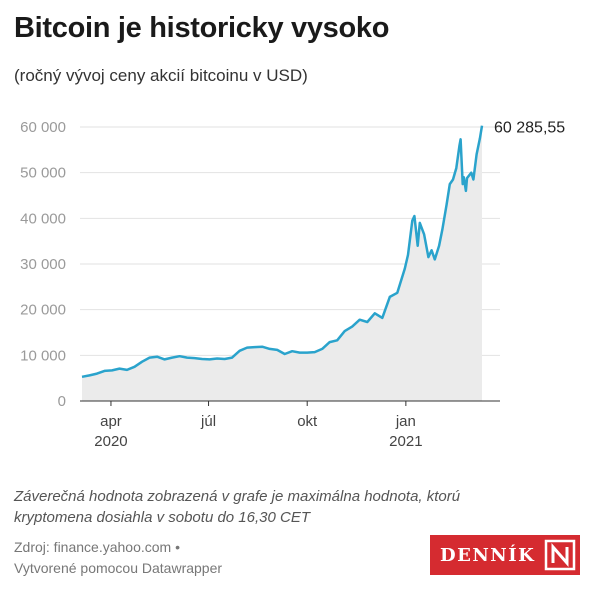  Describe the element at coordinates (43, 127) in the screenshot. I see `y-tick-label: 60 000` at that location.